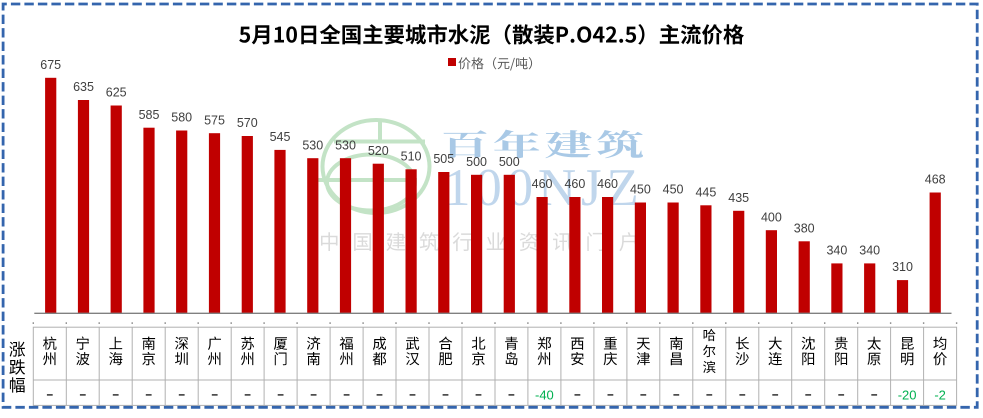 The image size is (983, 418). I want to click on svg-text: 635, so click(83, 87).